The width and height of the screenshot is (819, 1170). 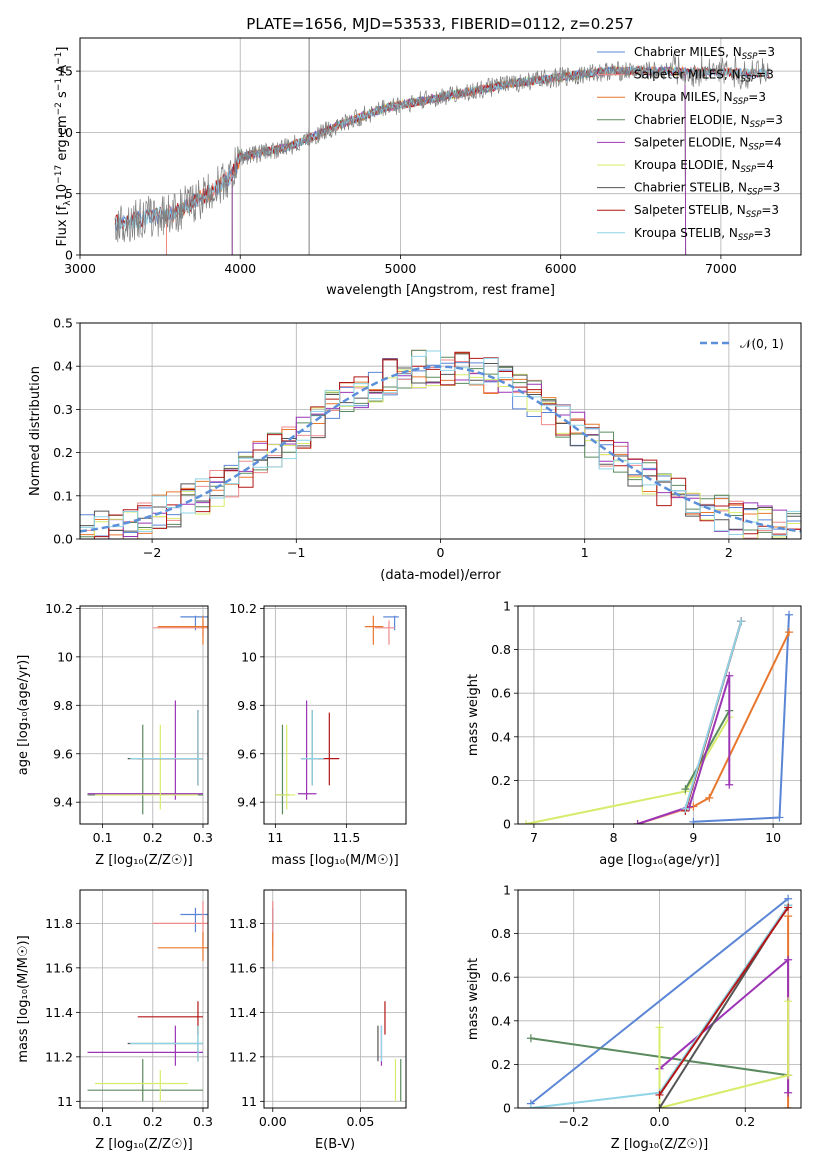 What do you see at coordinates (63, 147) in the screenshot?
I see `y-axis-label: Flux [fλ10−17 erg cm−2 s−1 A−1]` at bounding box center [63, 147].